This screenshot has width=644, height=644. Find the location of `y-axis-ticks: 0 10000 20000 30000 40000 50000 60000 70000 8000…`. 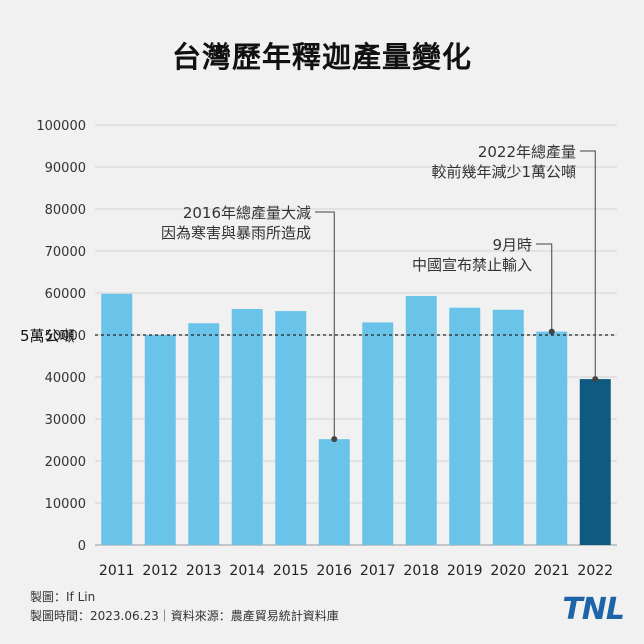

y-axis-ticks: 0 10000 20000 30000 40000 50000 60000 70000 8000… is located at coordinates (61, 336).